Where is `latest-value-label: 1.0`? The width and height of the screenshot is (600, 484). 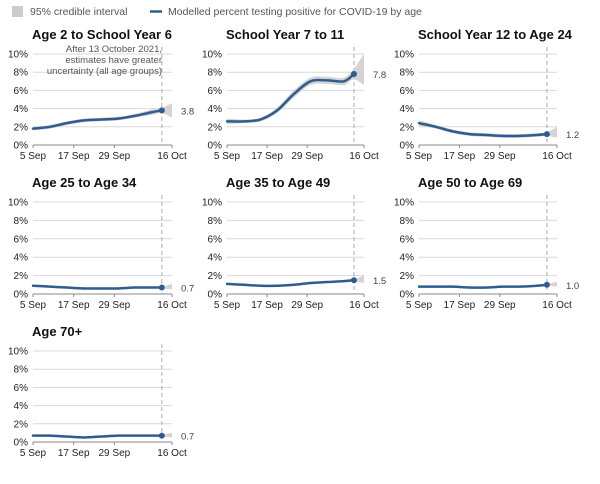 latest-value-label: 1.0 is located at coordinates (572, 286).